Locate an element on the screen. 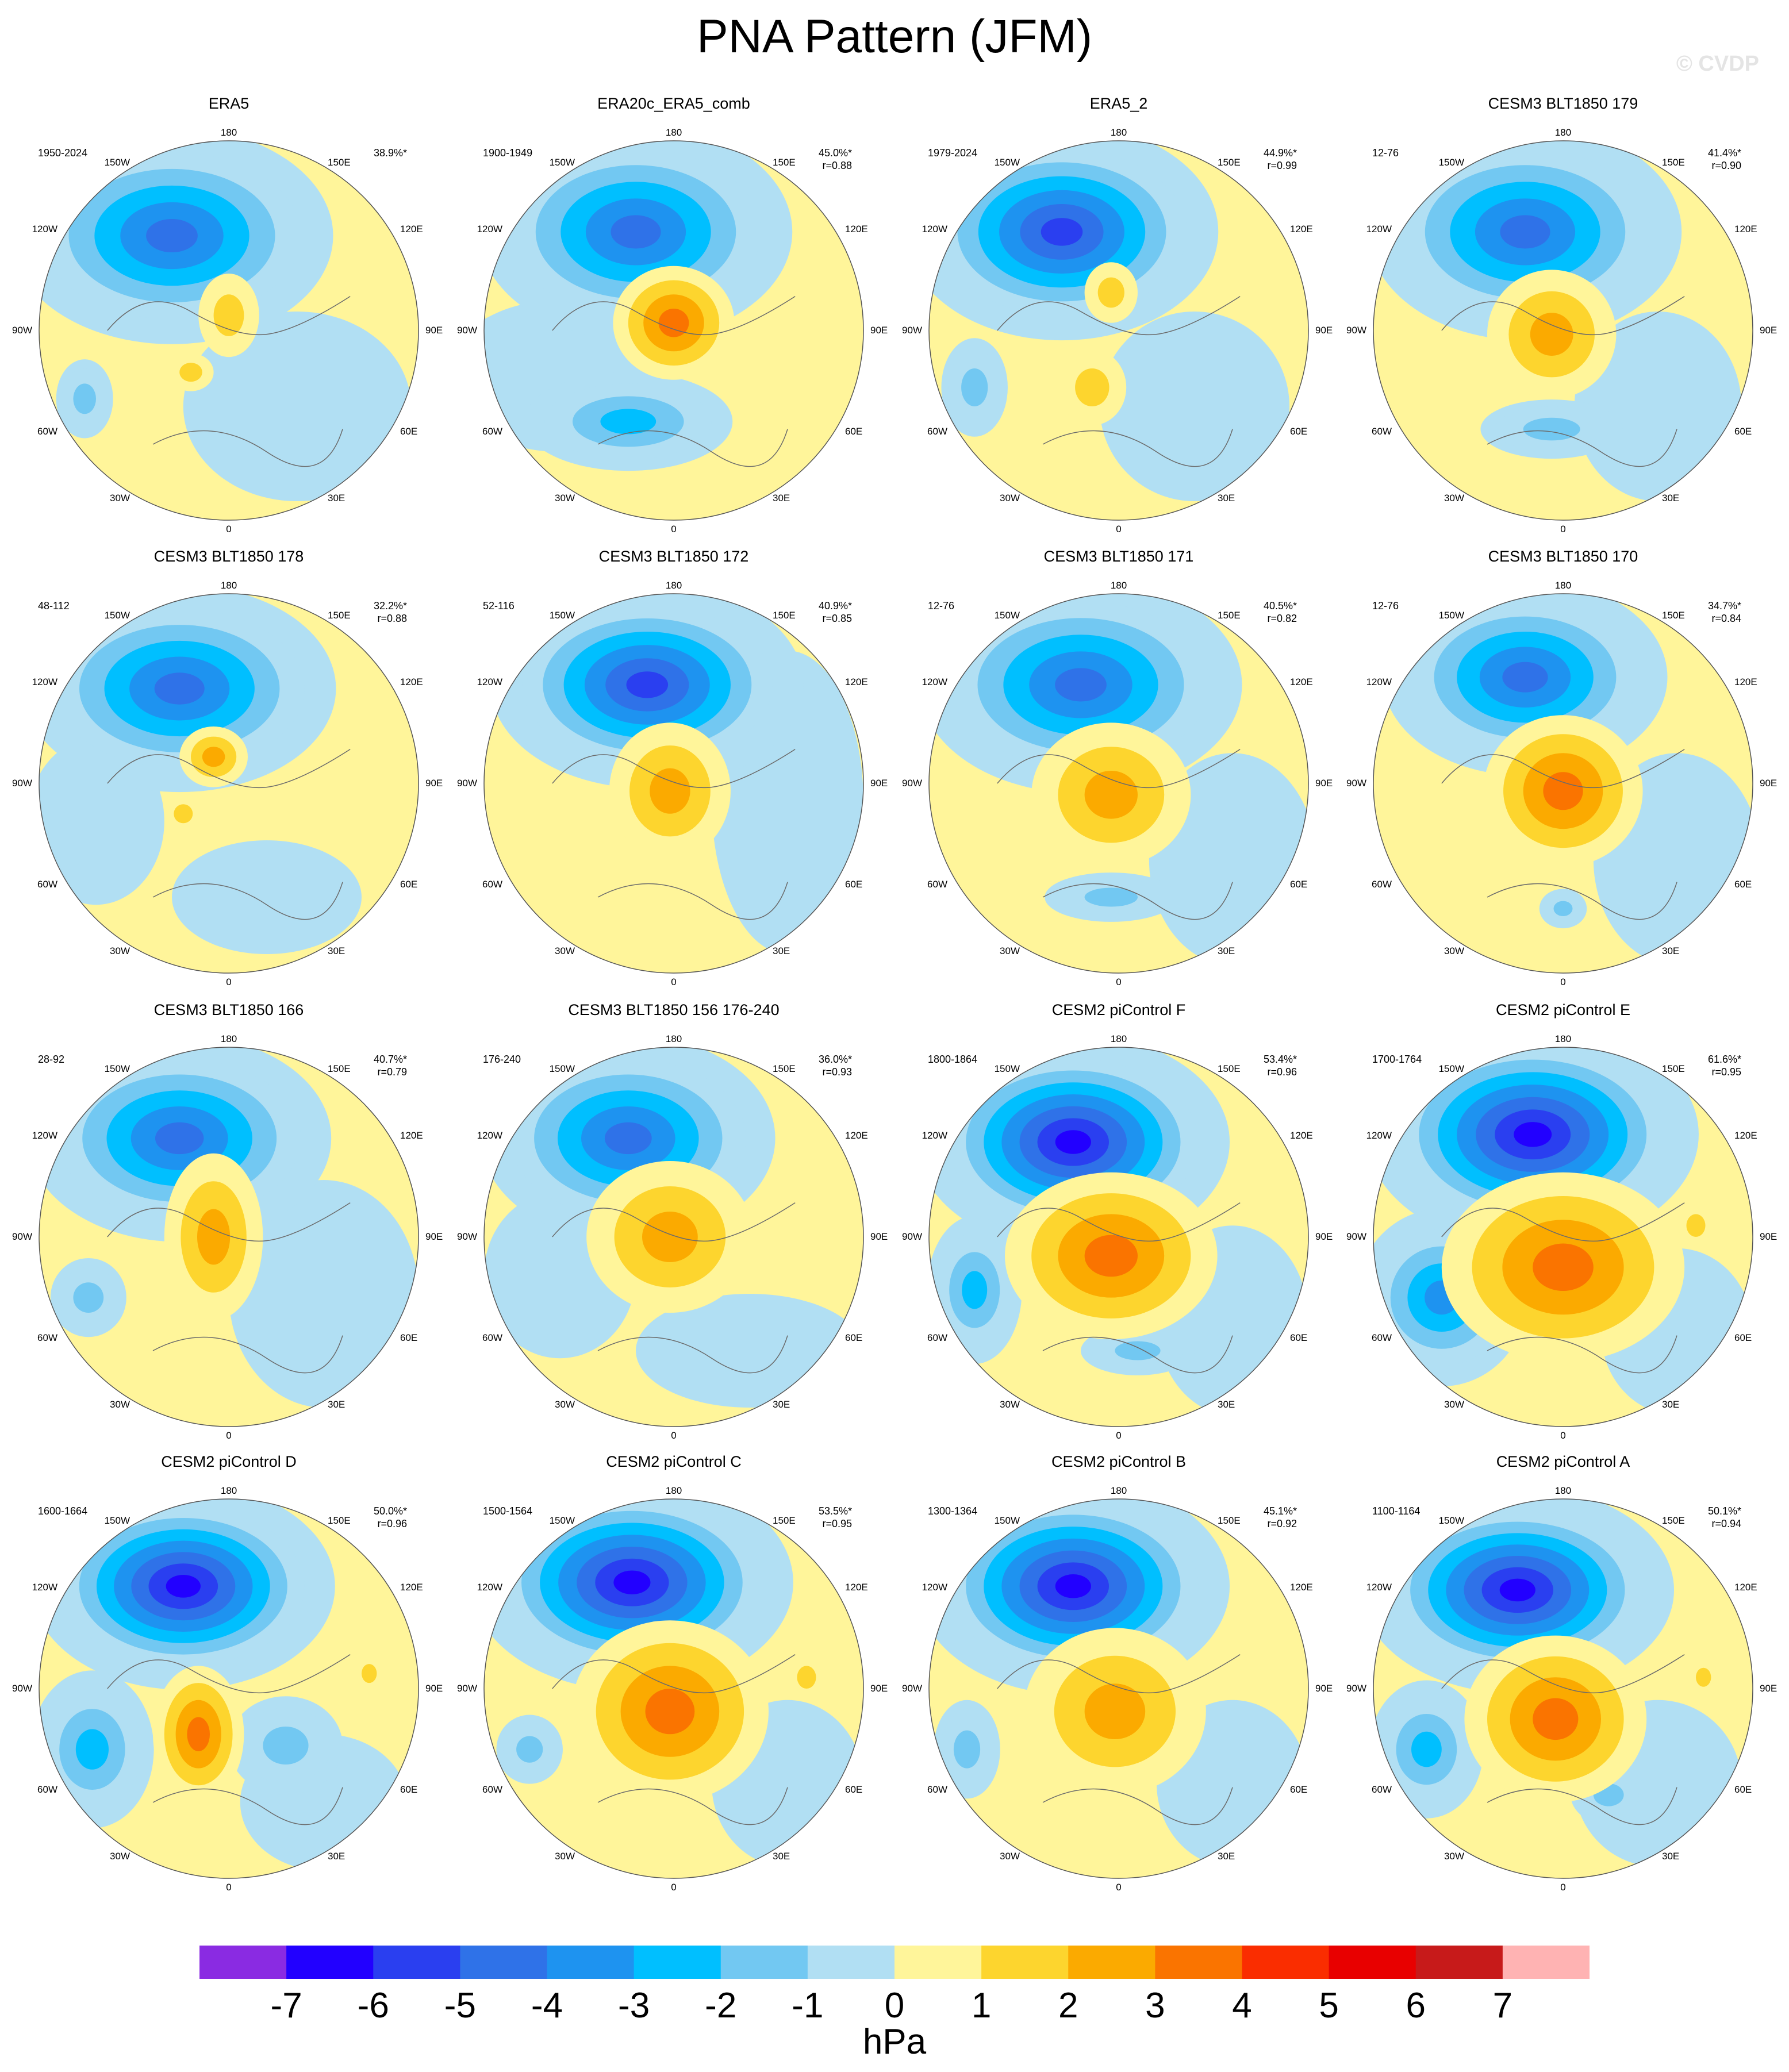  colorbar-unit: hPa is located at coordinates (894, 2042).